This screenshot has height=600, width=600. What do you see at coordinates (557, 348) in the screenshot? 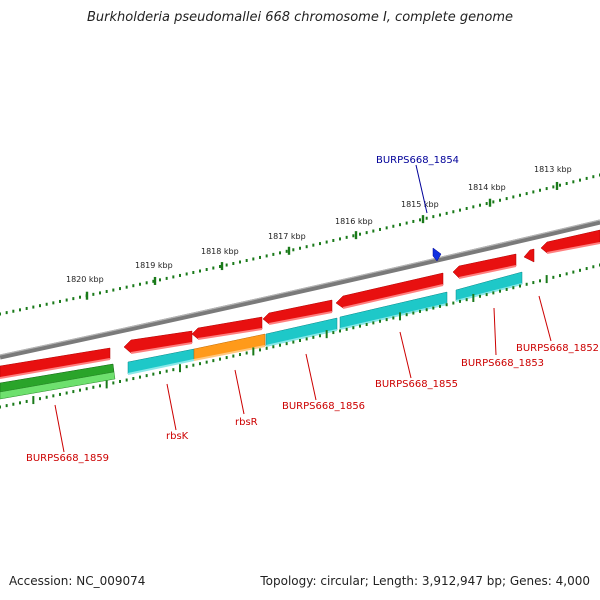
I see `gene-label-1852: BURPS668_1852` at bounding box center [557, 348].